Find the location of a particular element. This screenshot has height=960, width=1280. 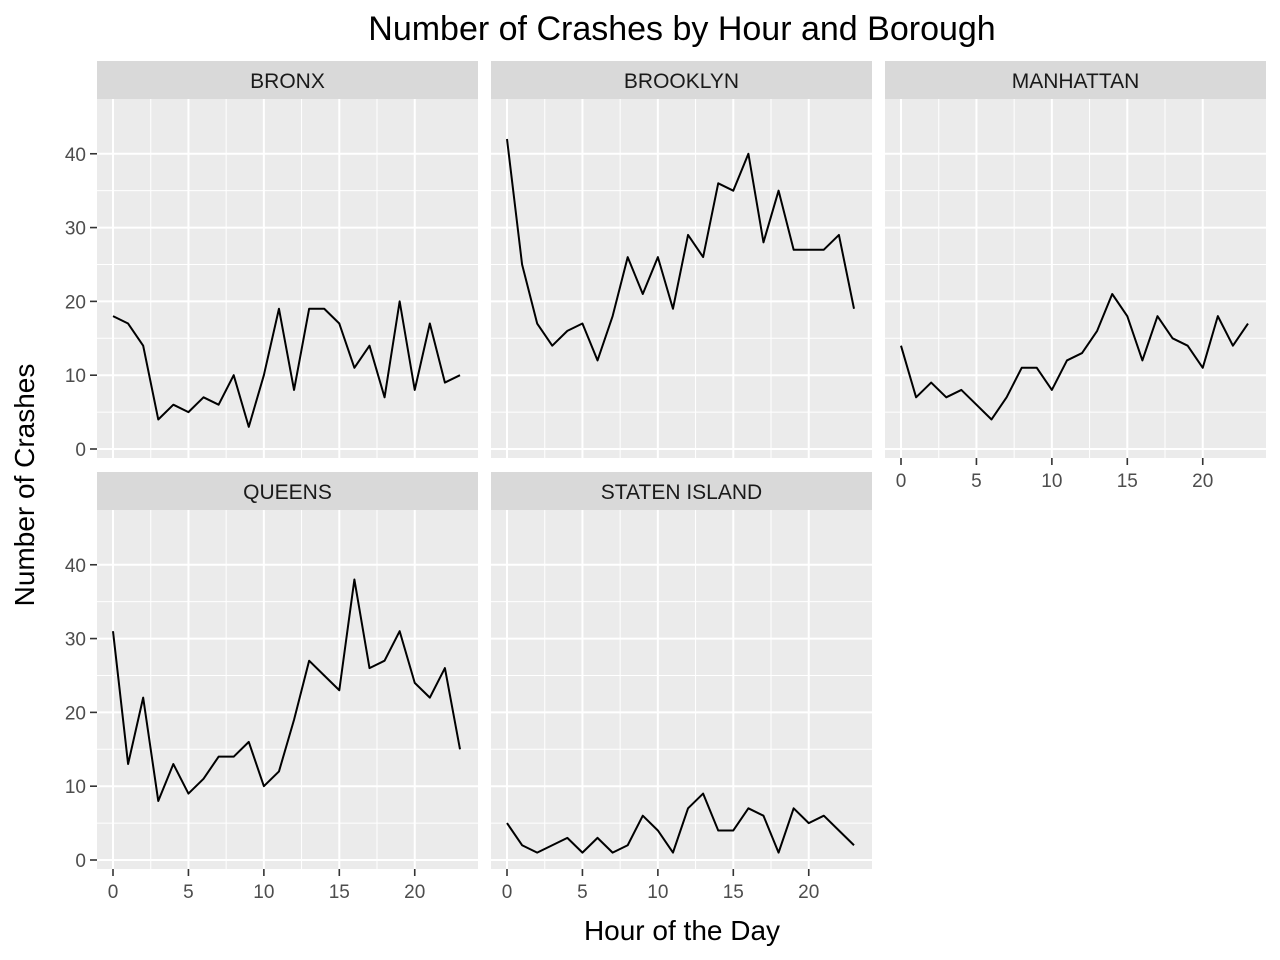

series-line-brooklyn is located at coordinates (680, 250).